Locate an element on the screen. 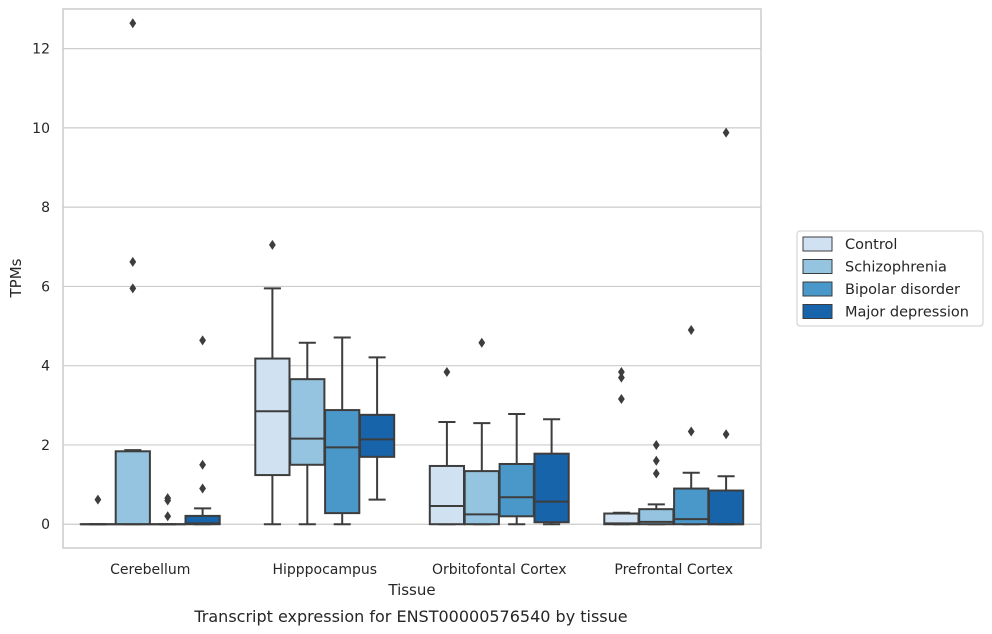 Image resolution: width=992 pixels, height=634 pixels. legend-label: Bipolar disorder is located at coordinates (902, 290).